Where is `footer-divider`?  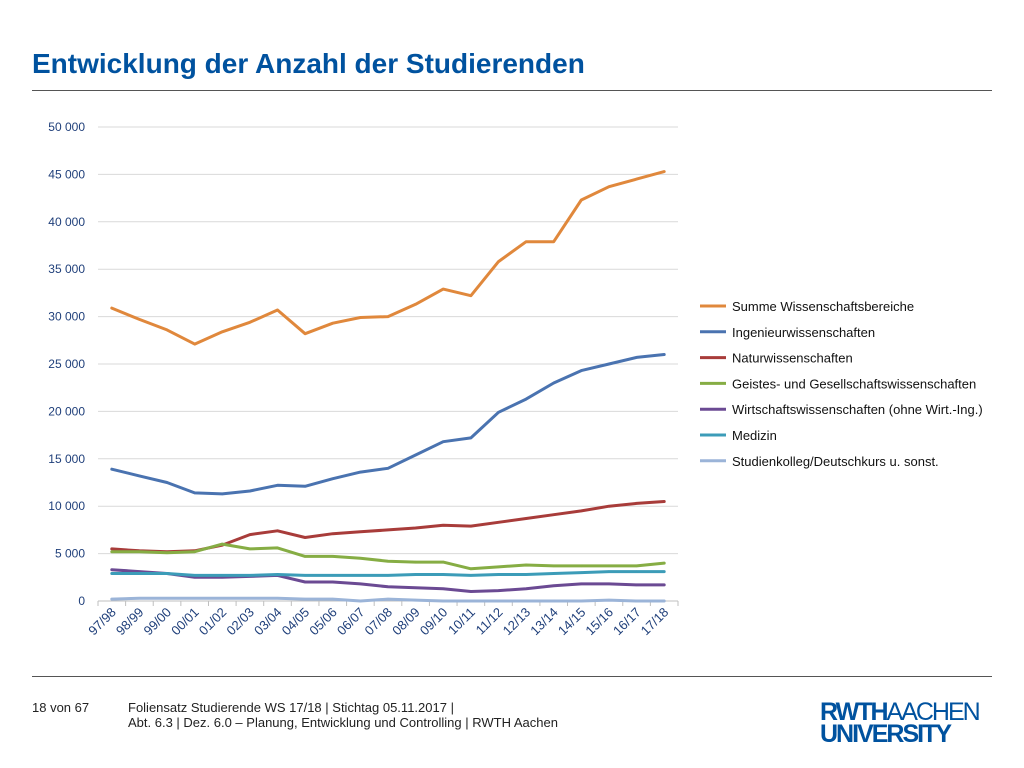 footer-divider is located at coordinates (512, 676).